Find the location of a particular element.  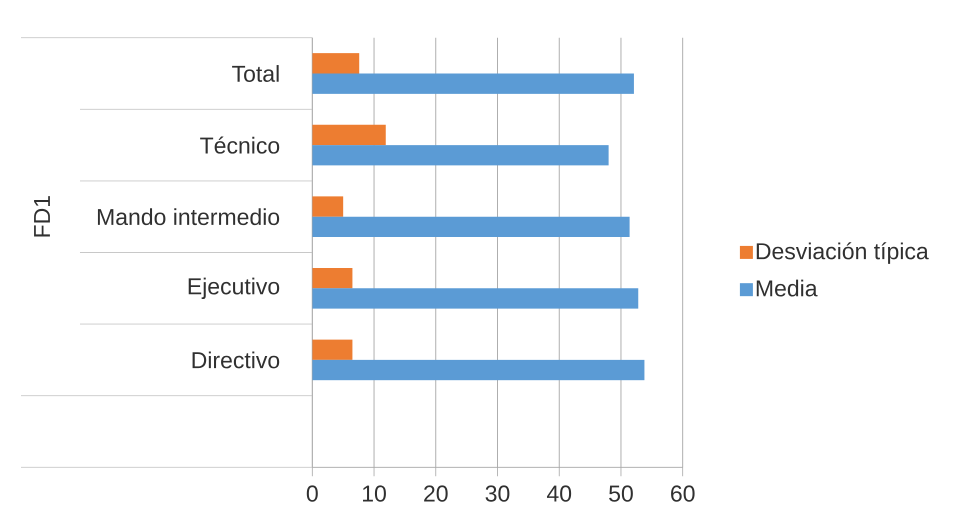

x-tick-label: 30 is located at coordinates (498, 493).